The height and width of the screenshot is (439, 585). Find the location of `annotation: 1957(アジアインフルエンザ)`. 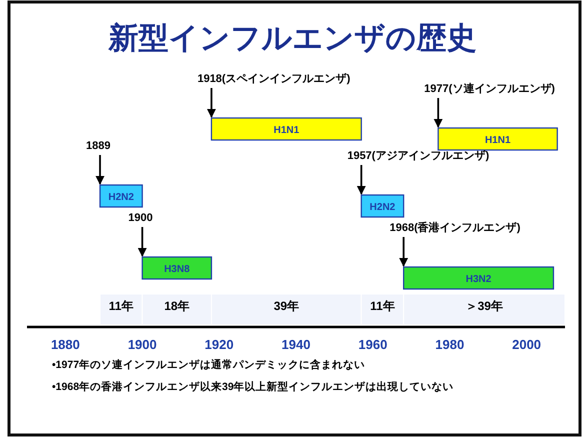

annotation: 1957(アジアインフルエンザ) is located at coordinates (418, 155).